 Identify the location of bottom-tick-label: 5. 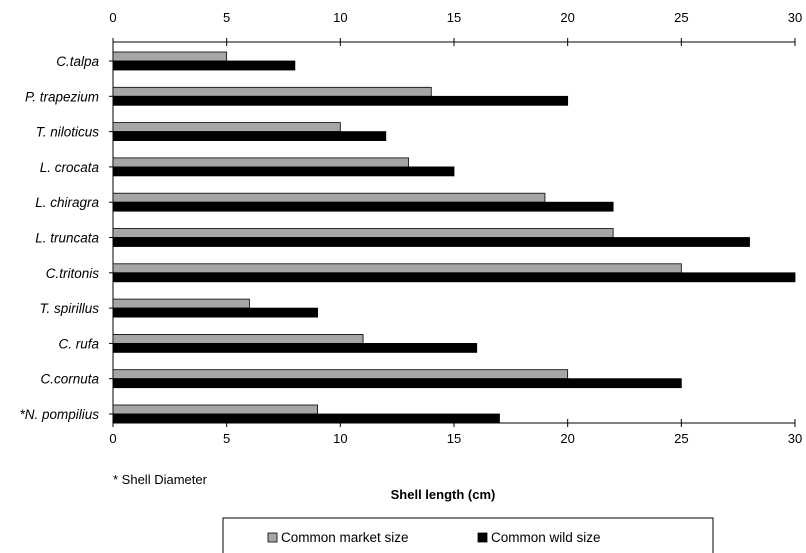
(226, 438).